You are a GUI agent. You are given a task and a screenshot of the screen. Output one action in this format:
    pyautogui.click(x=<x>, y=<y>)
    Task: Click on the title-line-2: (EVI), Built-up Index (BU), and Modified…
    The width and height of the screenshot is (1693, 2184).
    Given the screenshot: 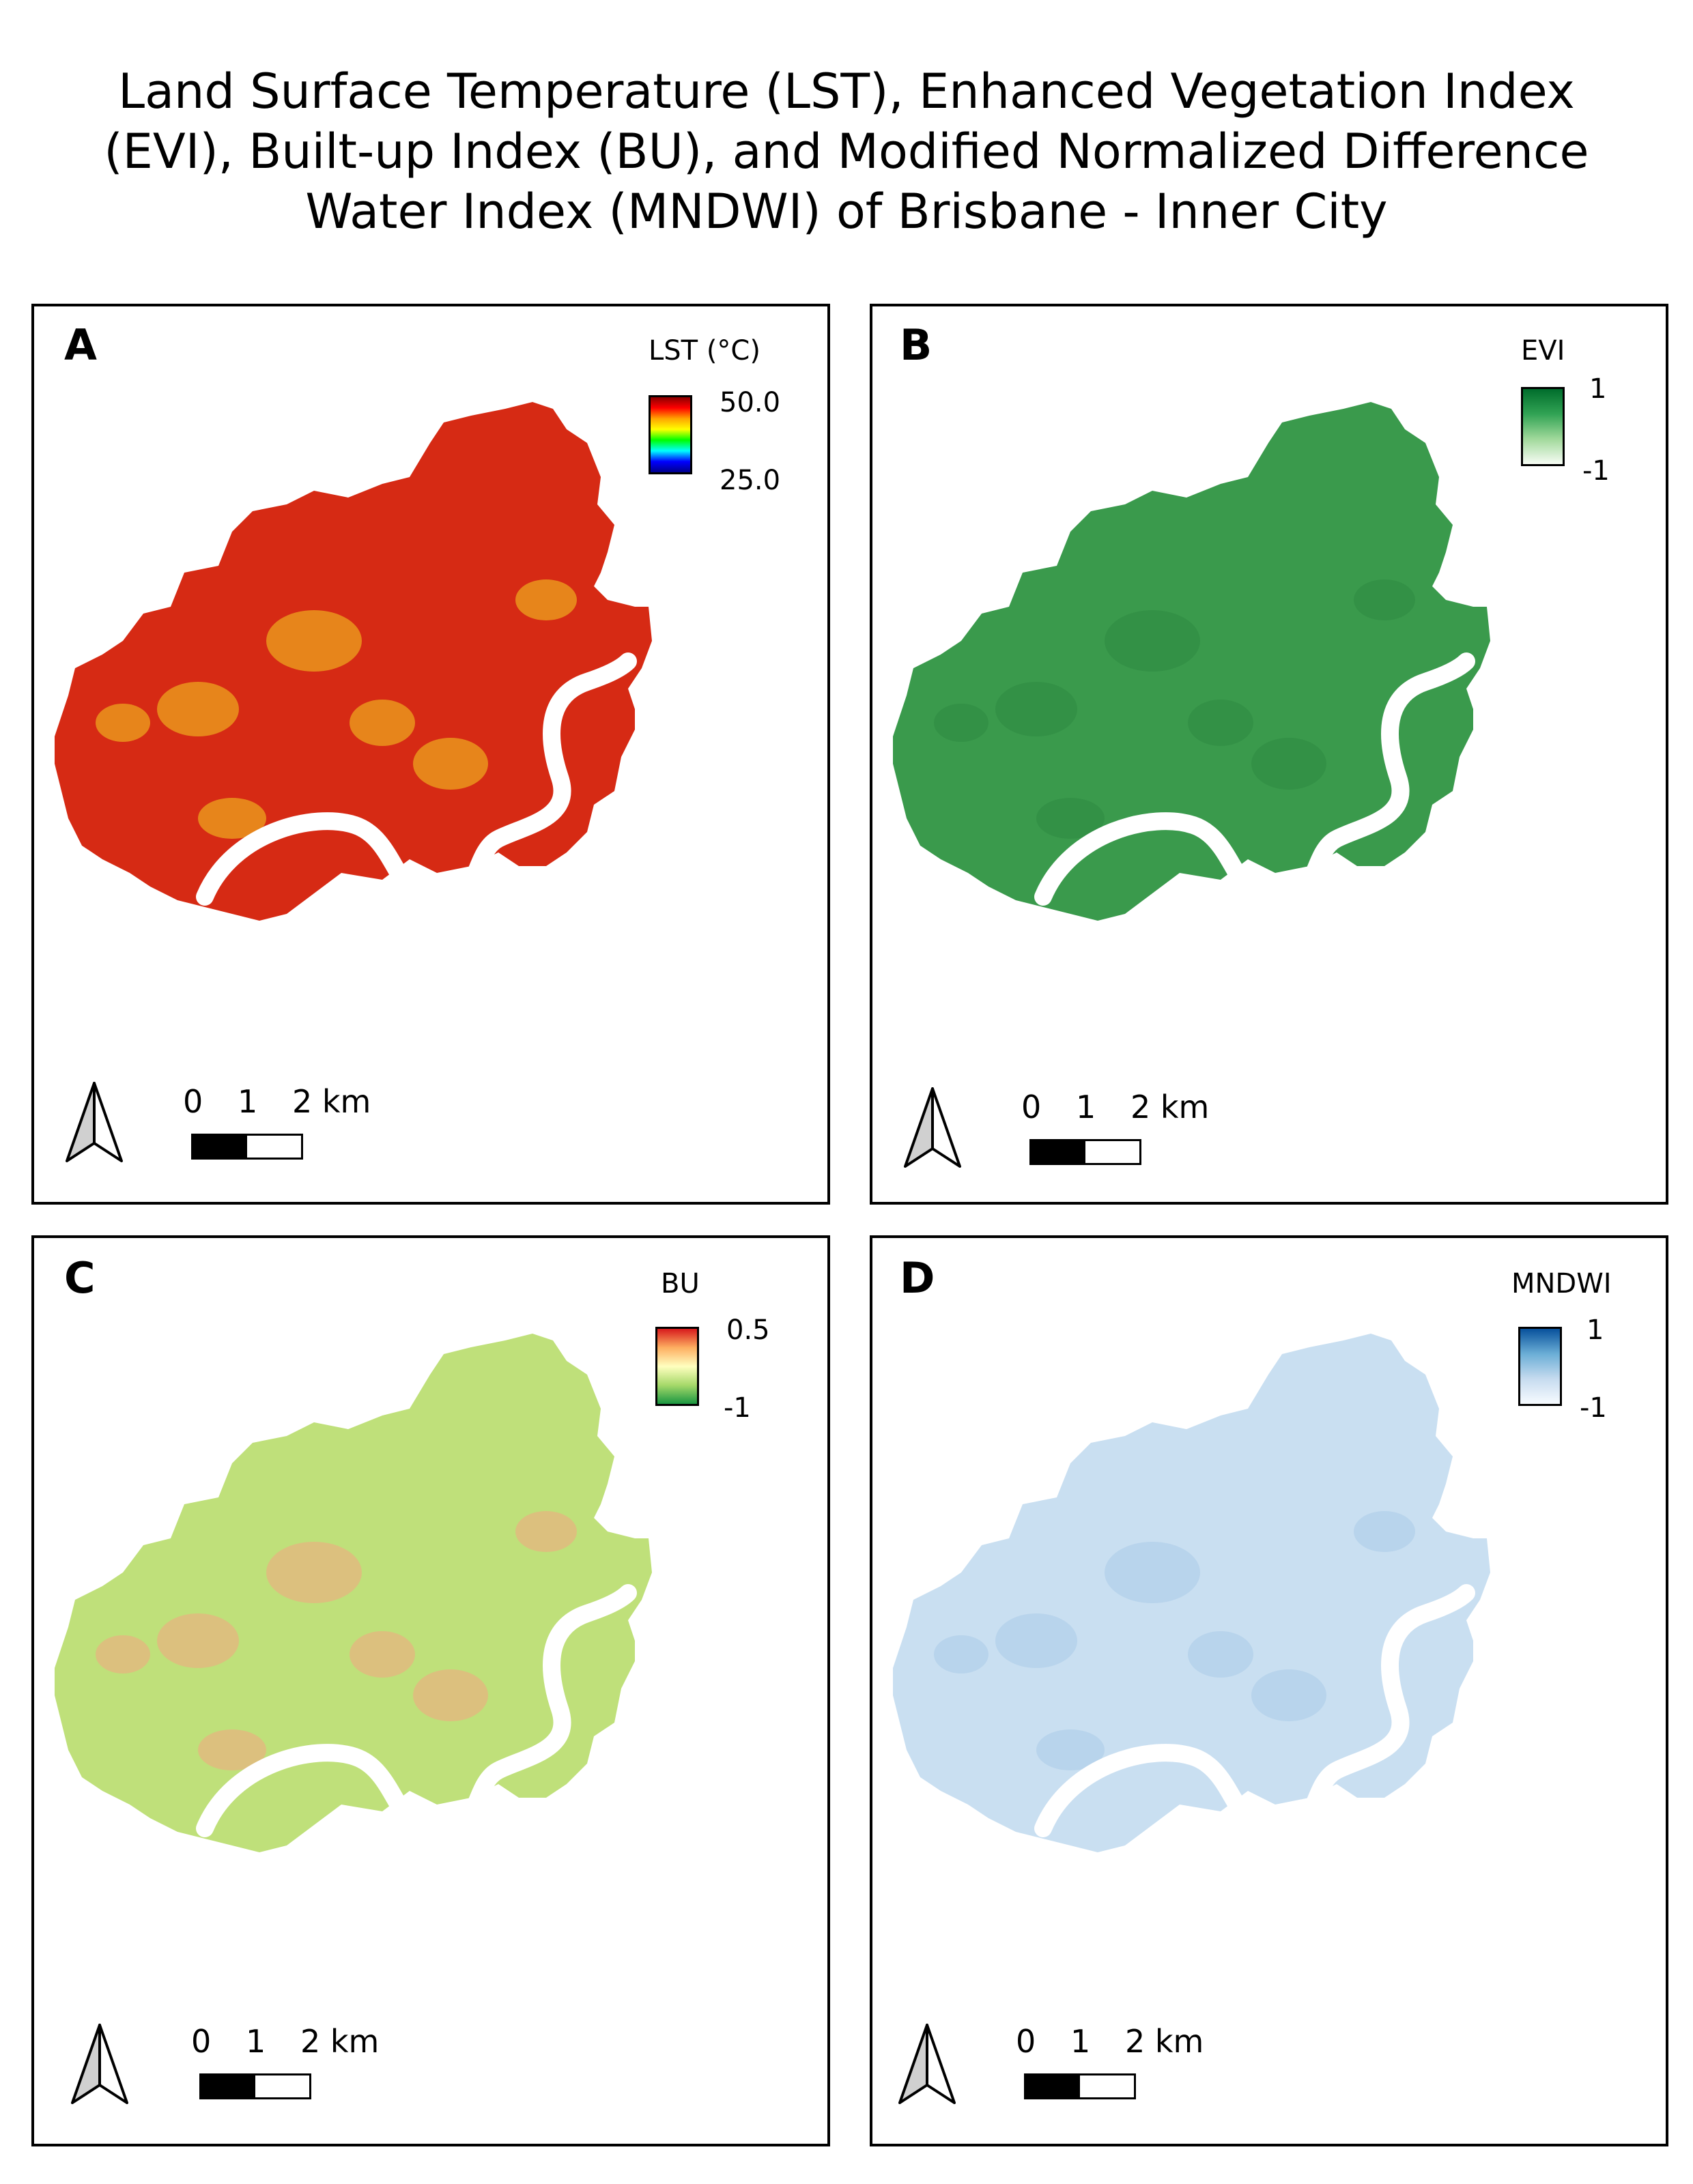 What is the action you would take?
    pyautogui.click(x=846, y=151)
    